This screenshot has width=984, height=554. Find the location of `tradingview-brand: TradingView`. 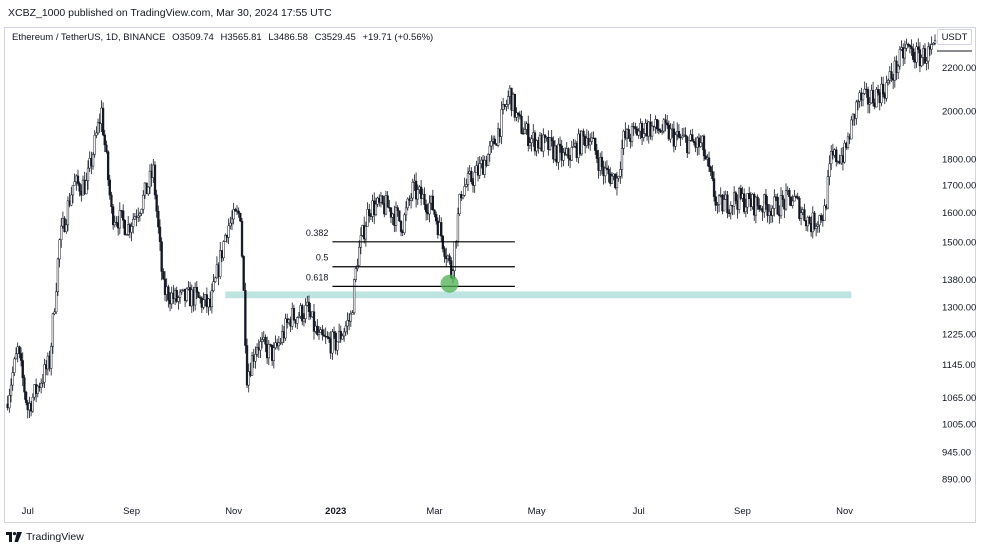

tradingview-brand: TradingView is located at coordinates (45, 537).